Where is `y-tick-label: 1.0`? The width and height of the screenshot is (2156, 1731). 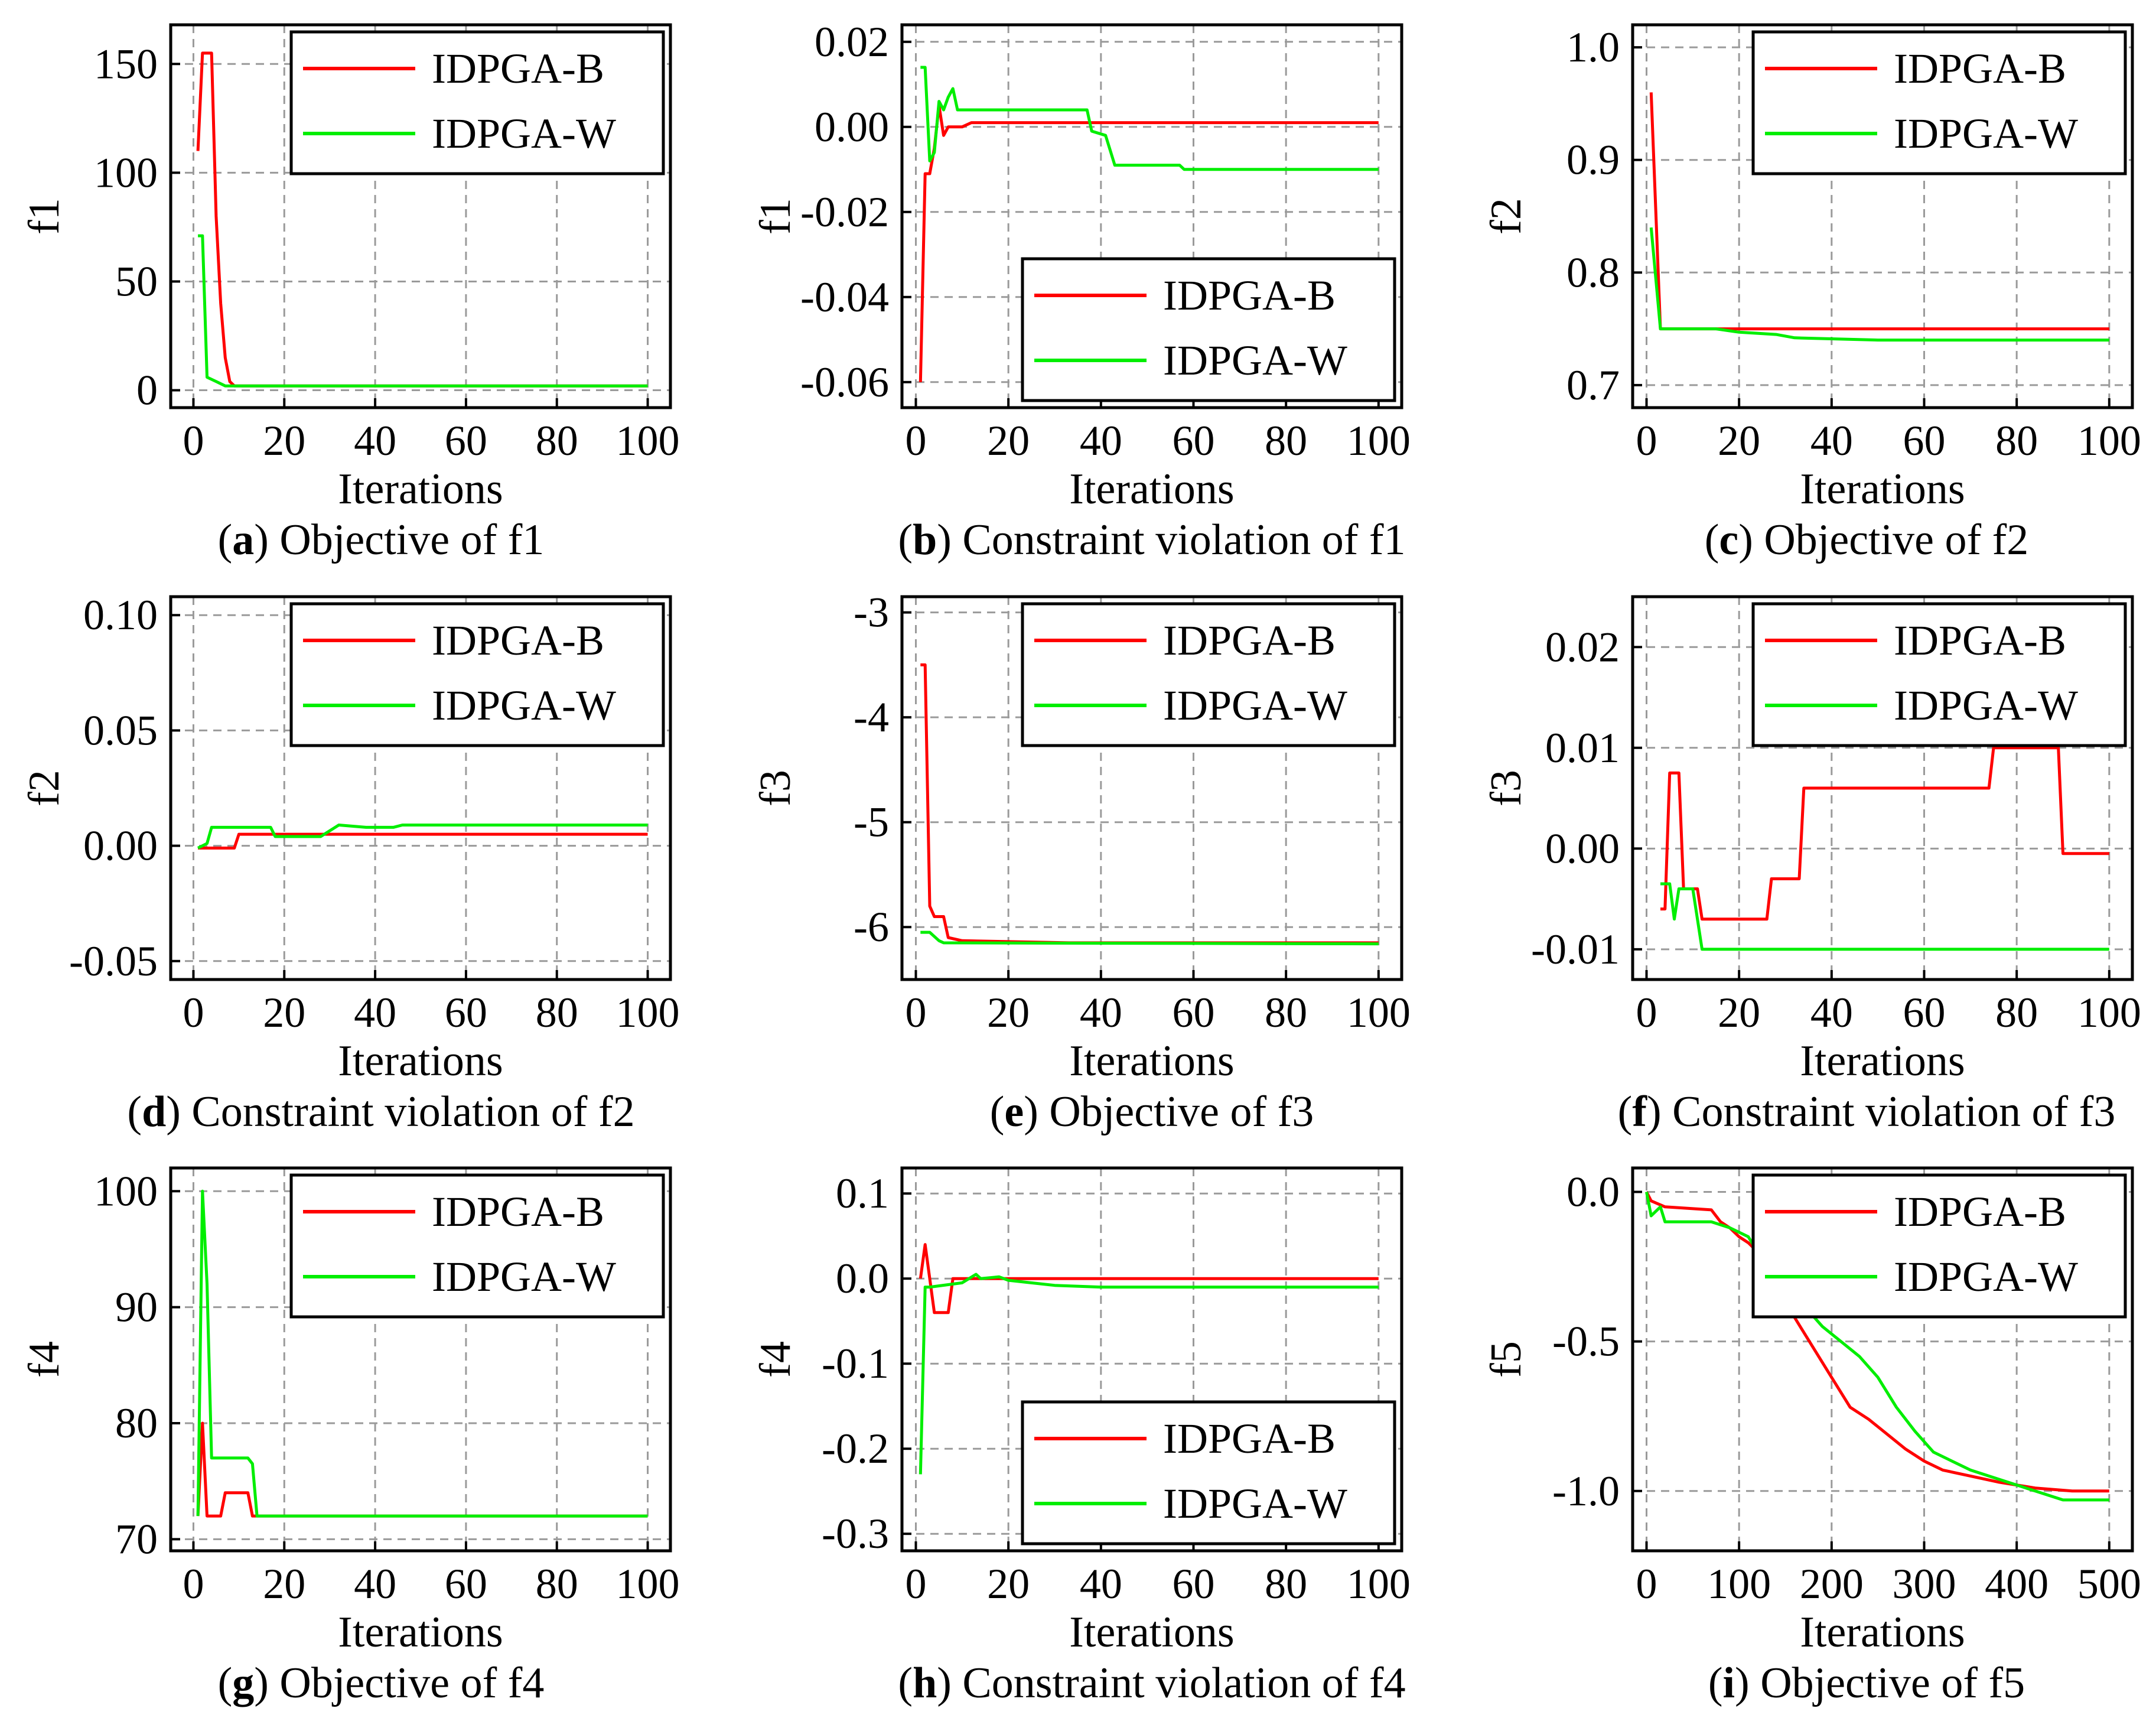 y-tick-label: 1.0 is located at coordinates (1593, 48).